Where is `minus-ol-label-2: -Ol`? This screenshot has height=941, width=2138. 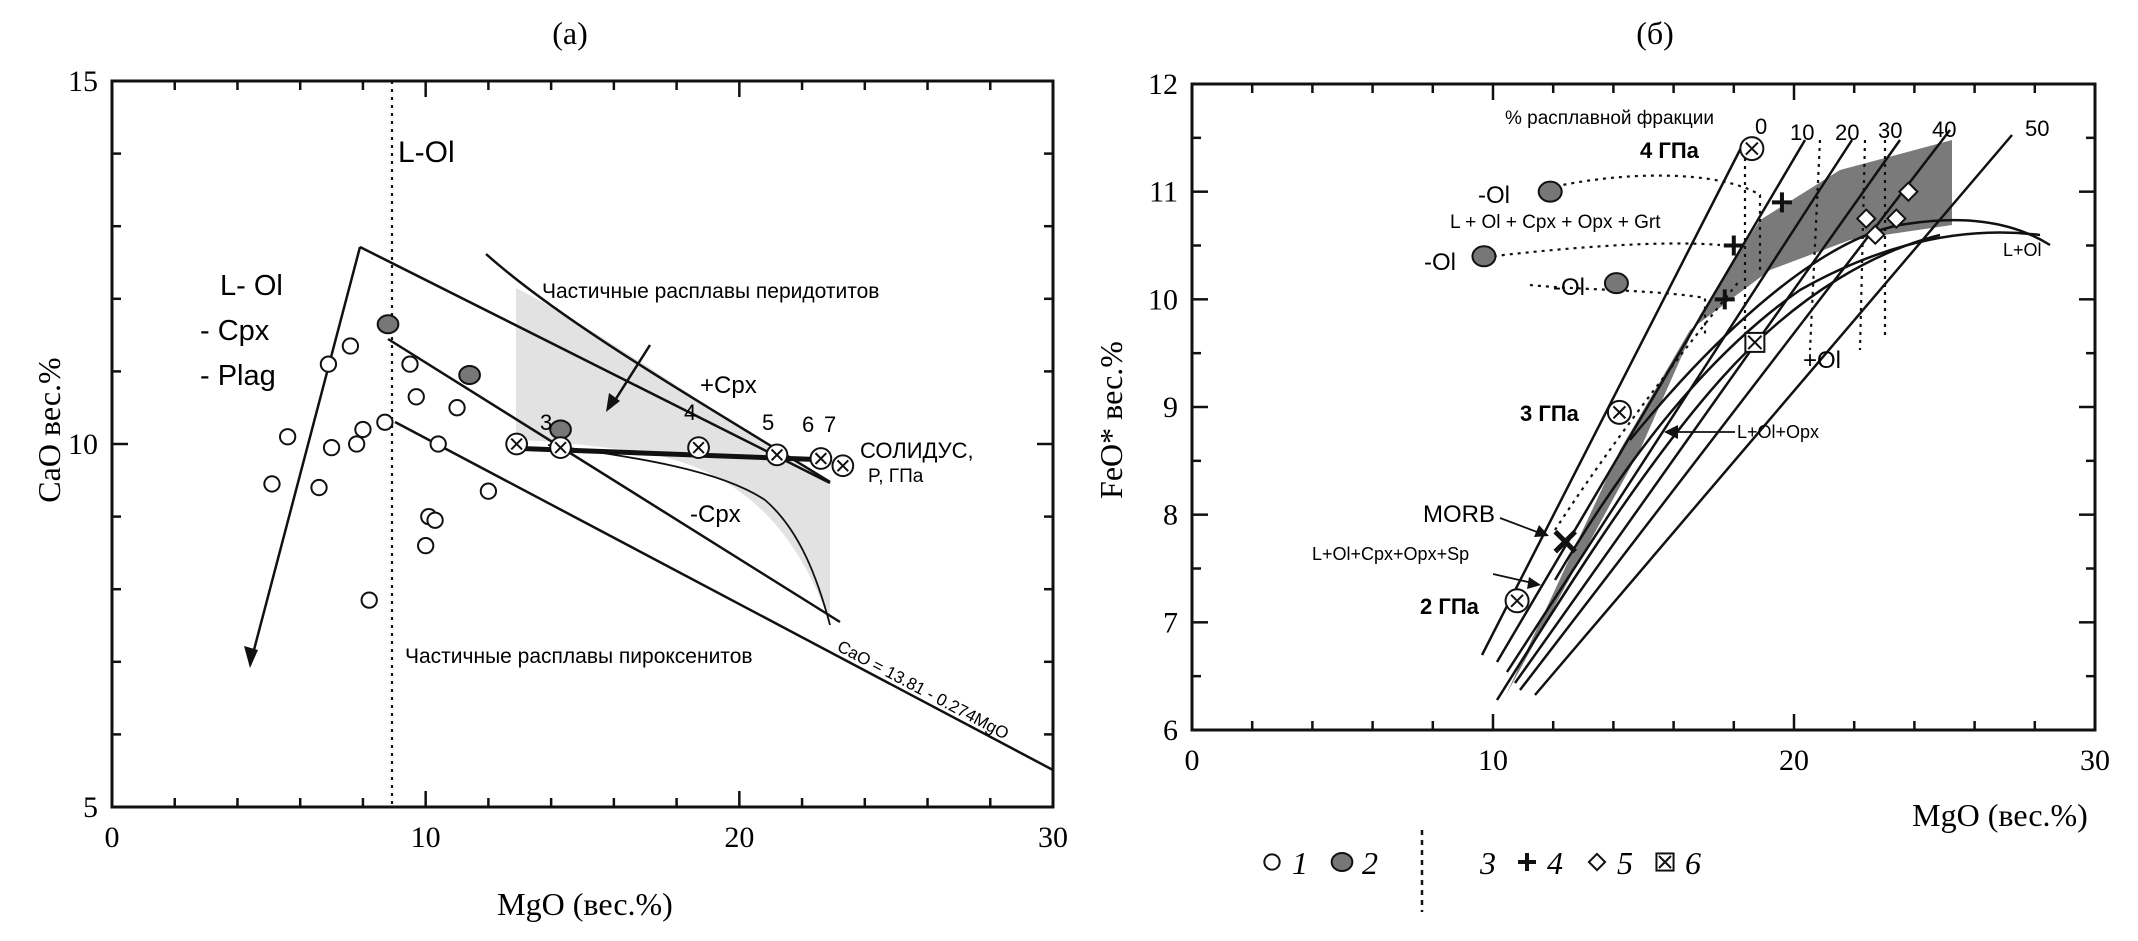
minus-ol-label-2: -Ol is located at coordinates (1440, 262).